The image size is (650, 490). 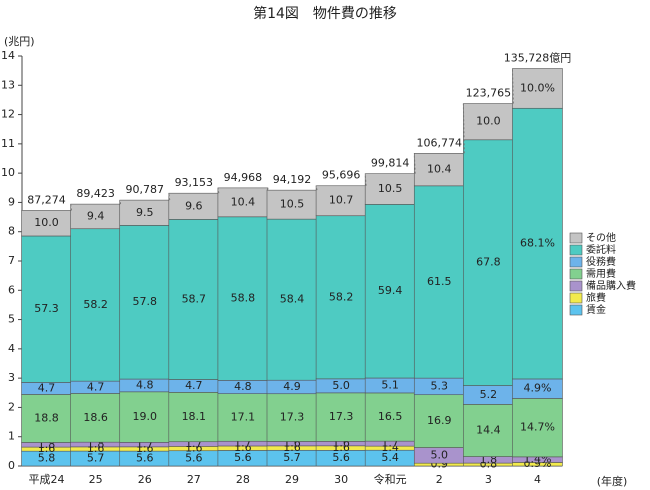 I want to click on x-axis-label: (年度), so click(x=612, y=481).